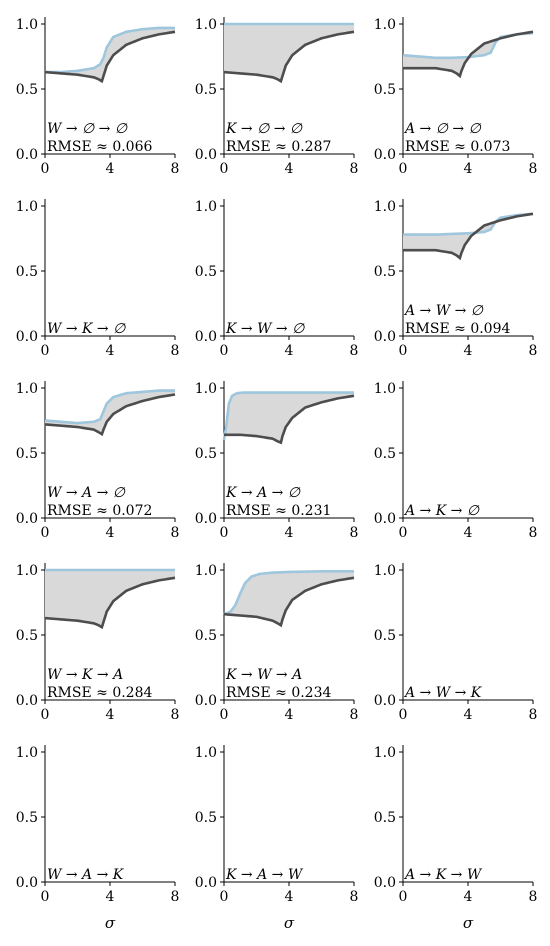  What do you see at coordinates (441, 511) in the screenshot?
I see `panel-label: A → K → ∅` at bounding box center [441, 511].